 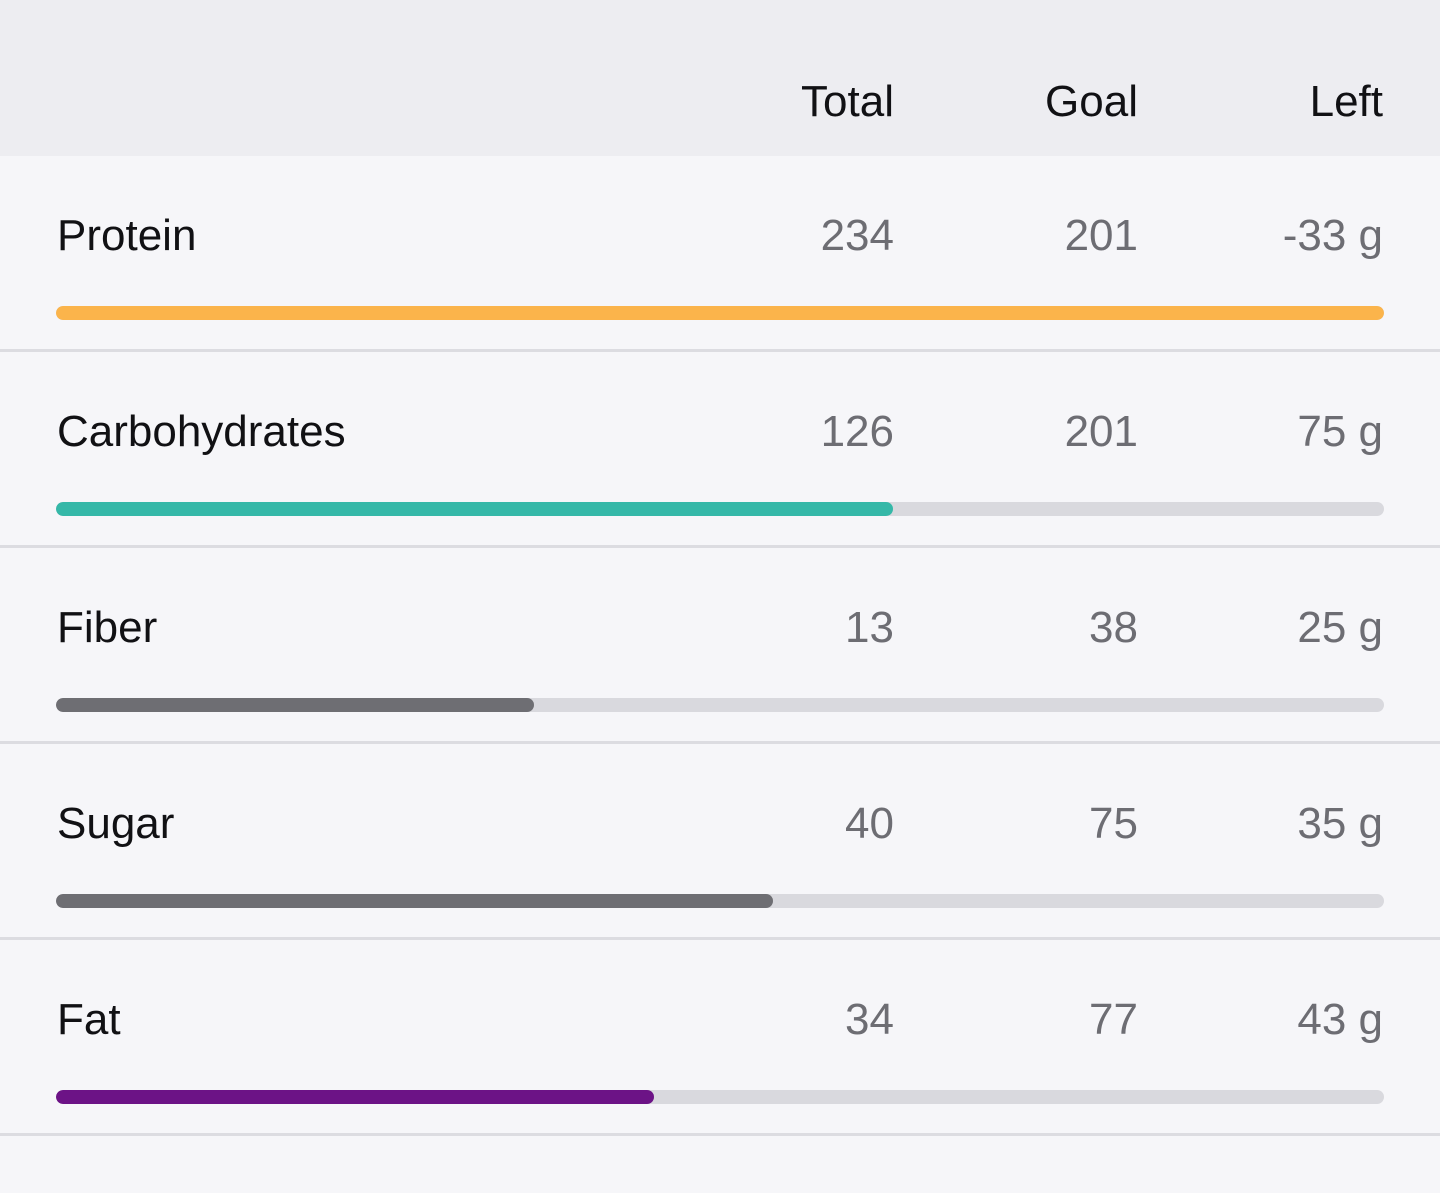 What do you see at coordinates (720, 78) in the screenshot?
I see `table-header: Total Goal Left` at bounding box center [720, 78].